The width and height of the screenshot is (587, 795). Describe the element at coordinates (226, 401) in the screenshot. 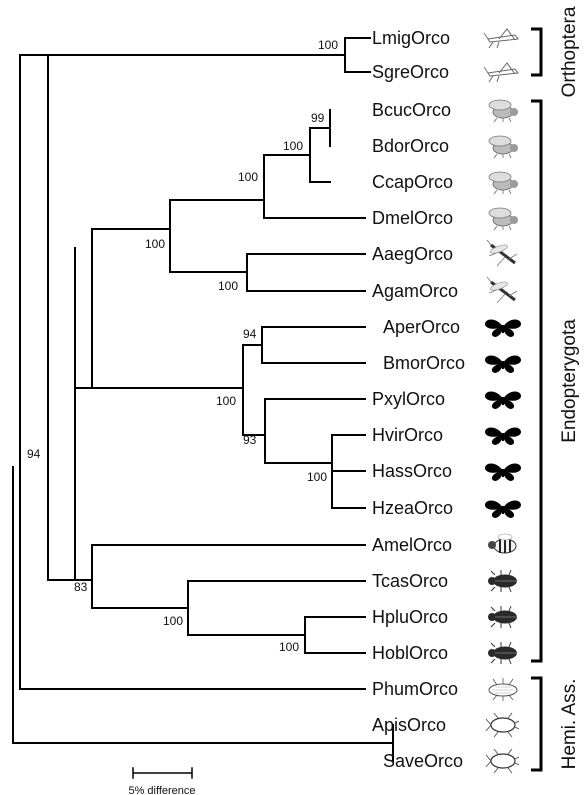

I see `support-lepidoptera: 100` at that location.